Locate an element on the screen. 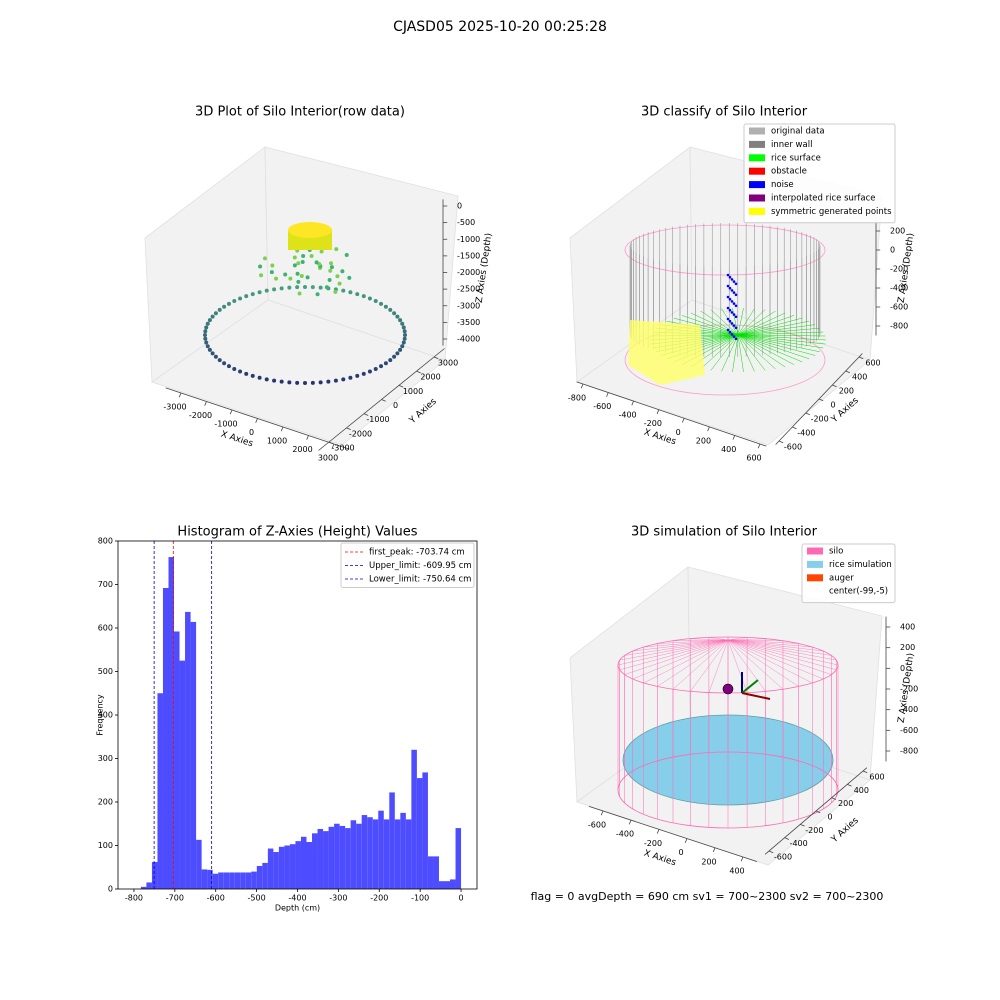  y-tick-label: 700 is located at coordinates (105, 584).